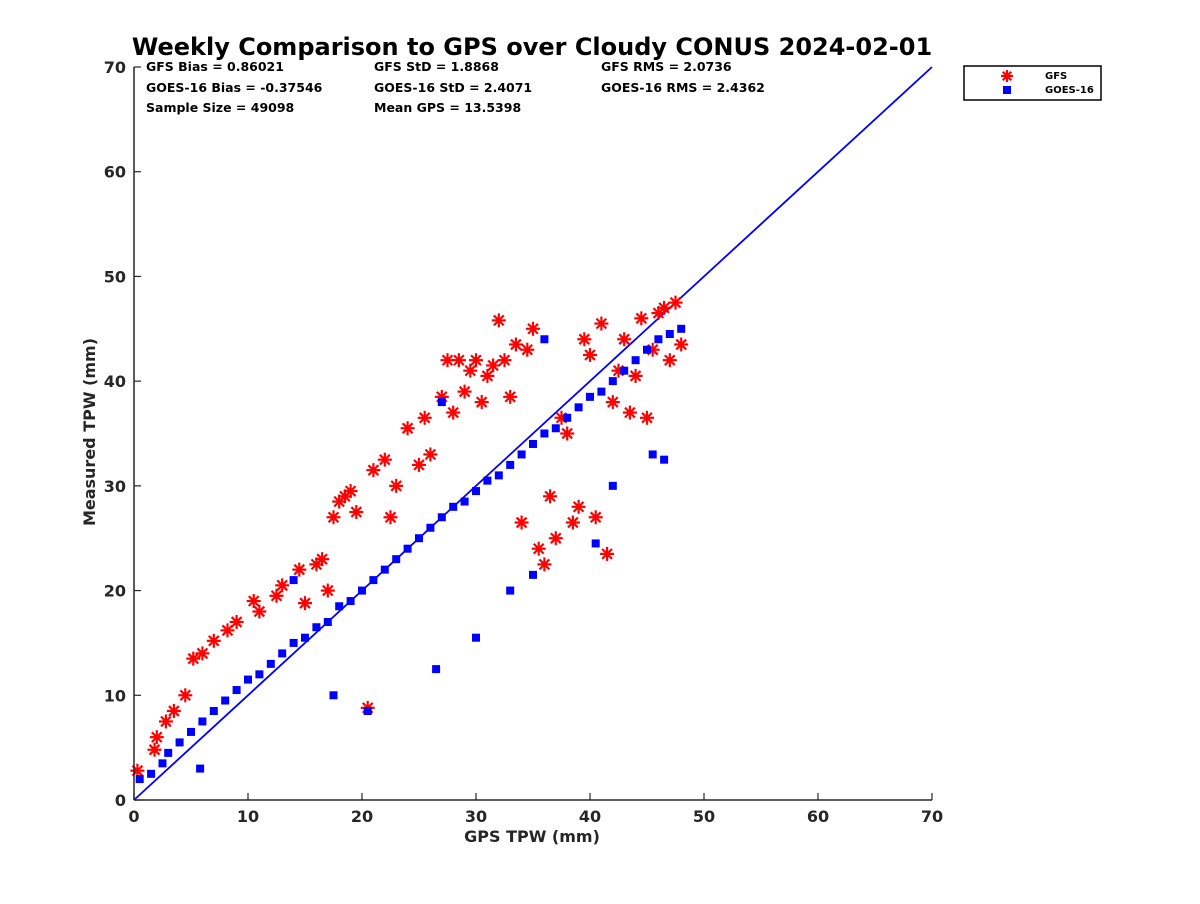 Image resolution: width=1200 pixels, height=904 pixels. What do you see at coordinates (1007, 76) in the screenshot?
I see `legend-gfs-marker` at bounding box center [1007, 76].